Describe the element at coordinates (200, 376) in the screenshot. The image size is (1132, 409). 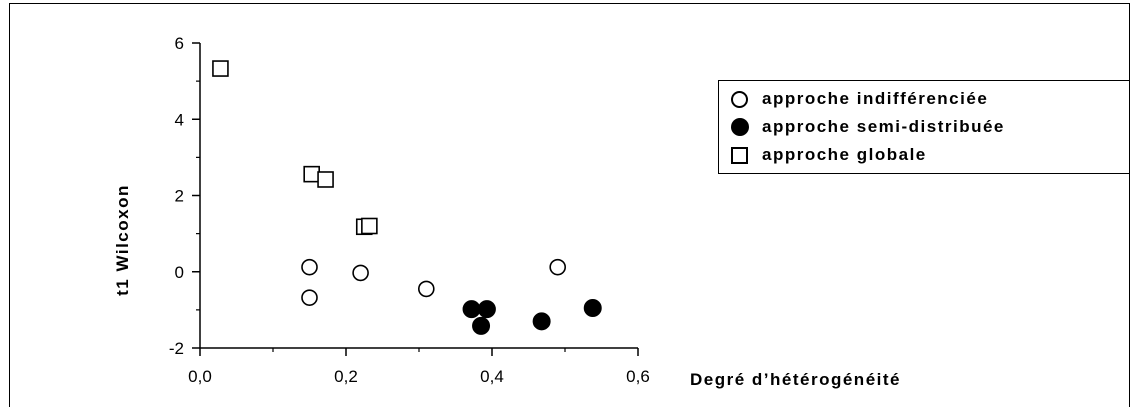
I see `x-tick-label: 0,0` at that location.